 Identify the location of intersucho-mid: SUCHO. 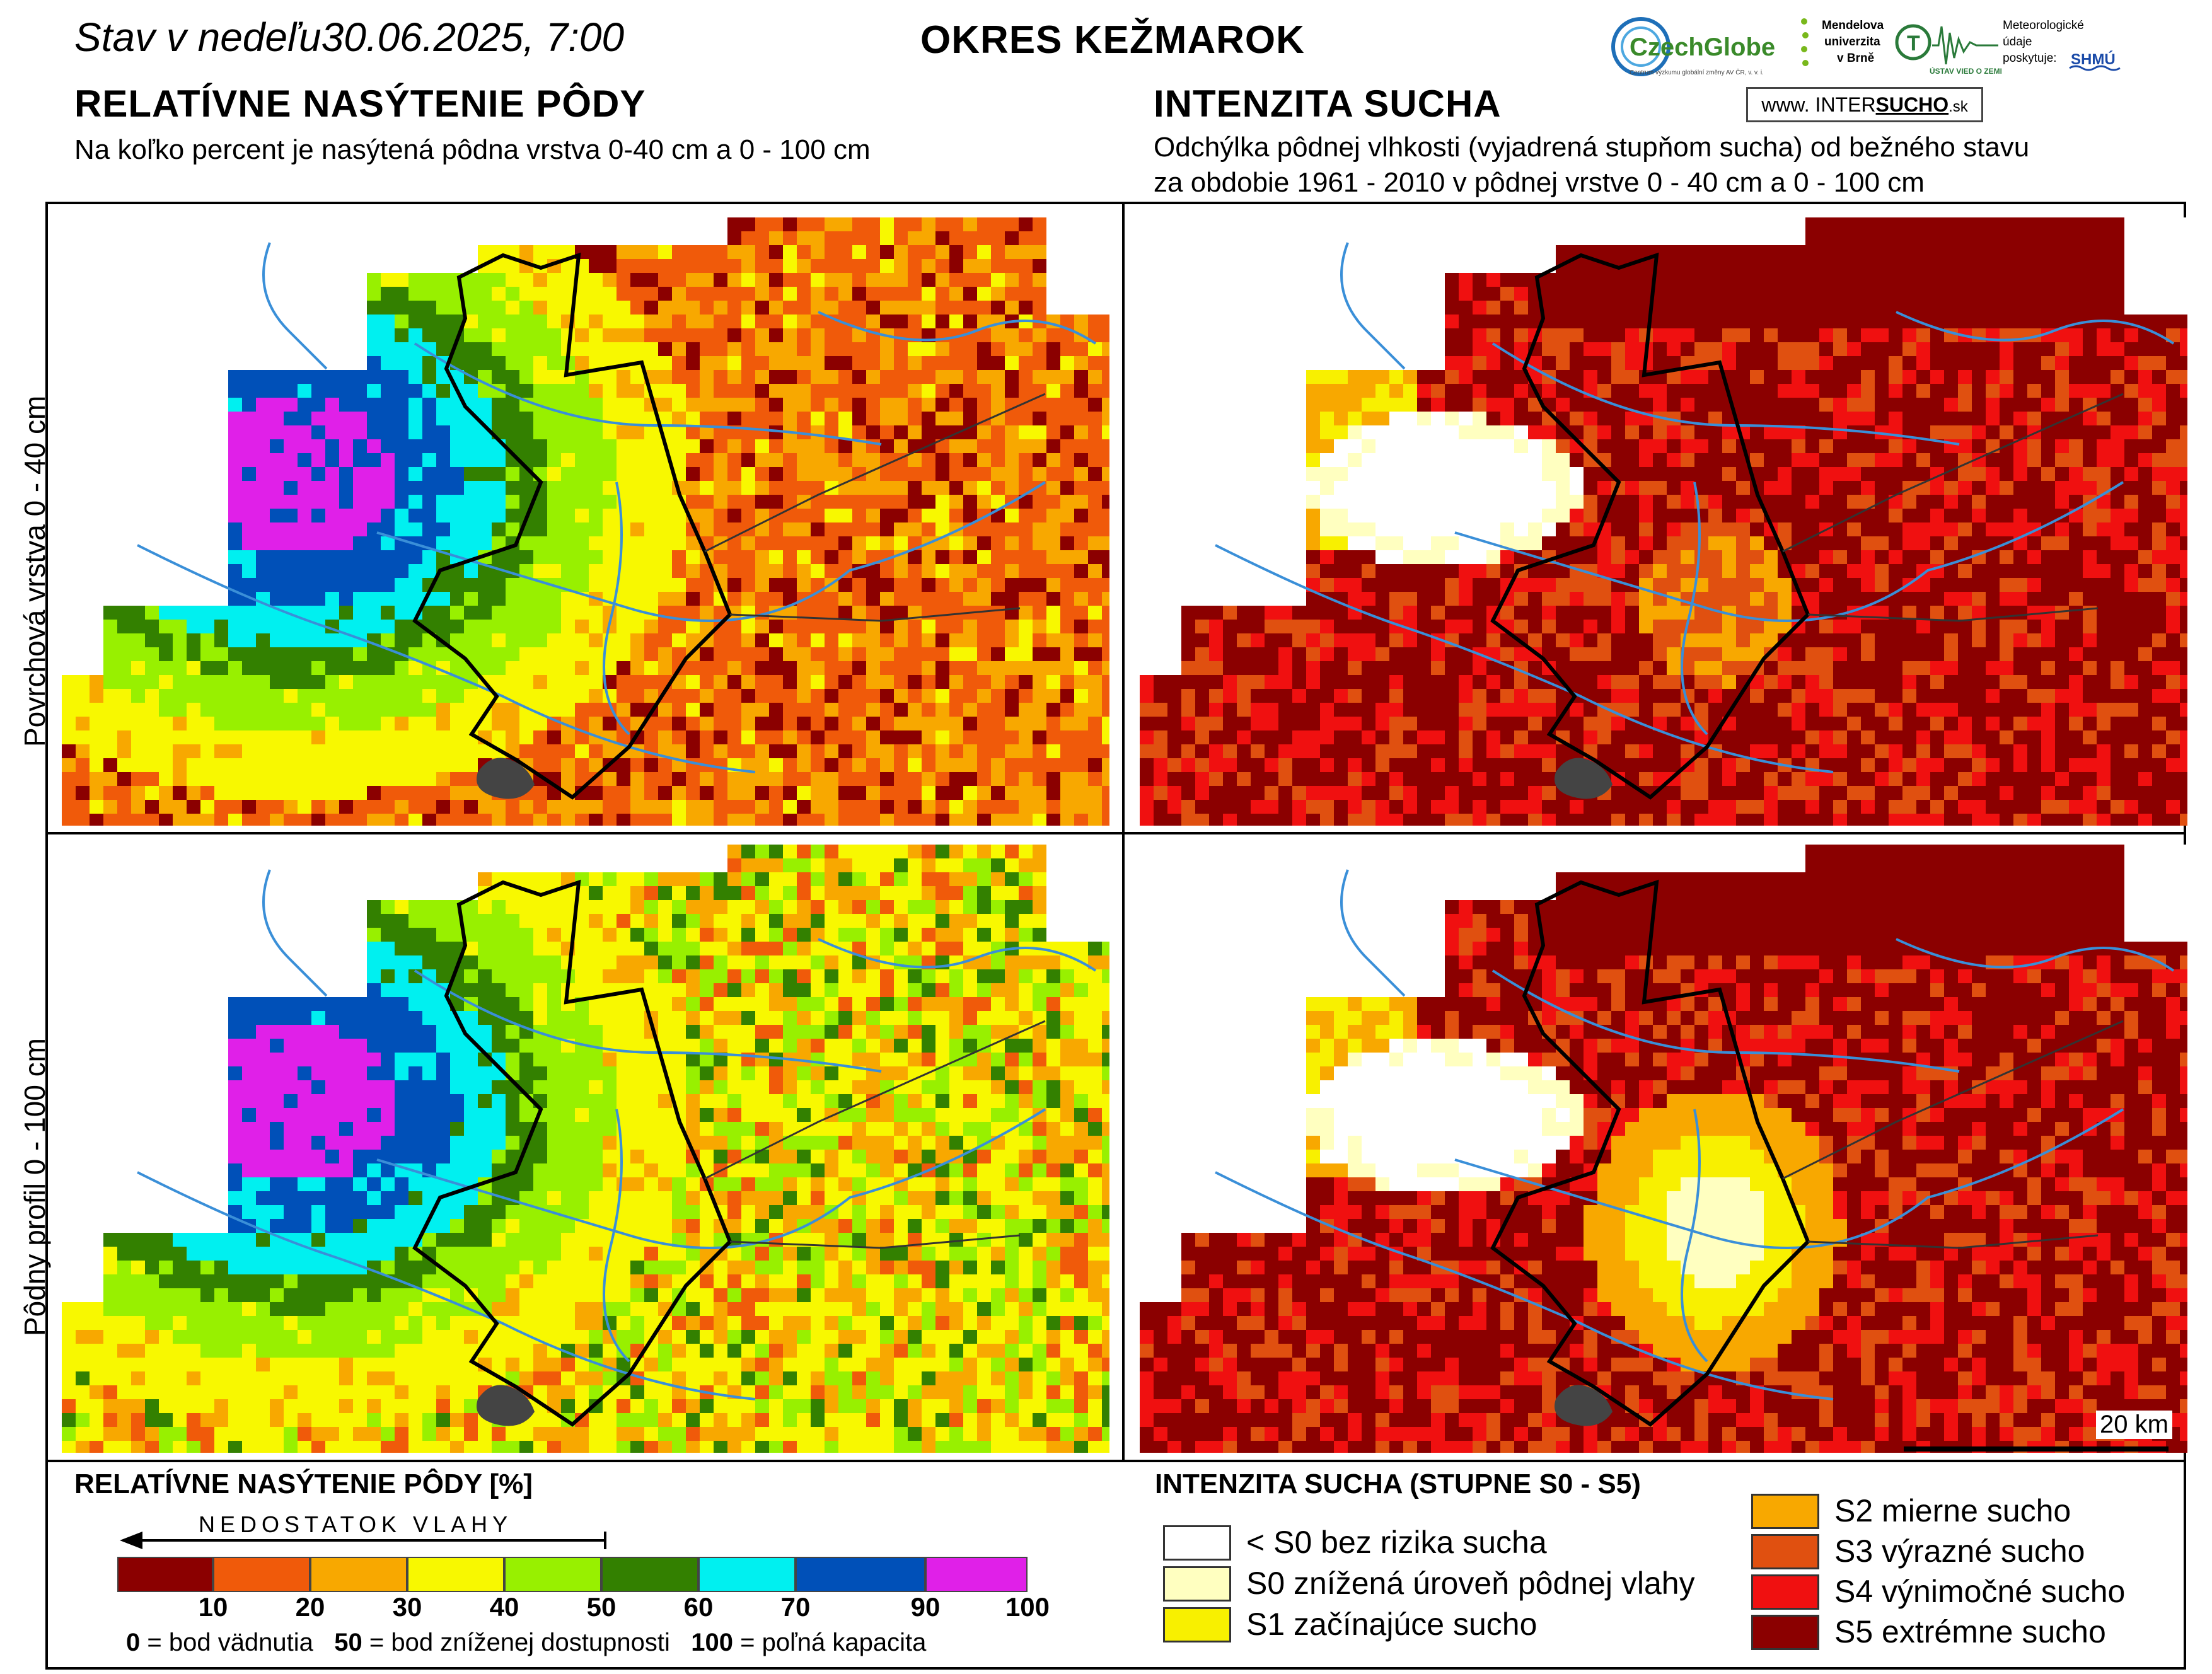
(1912, 104).